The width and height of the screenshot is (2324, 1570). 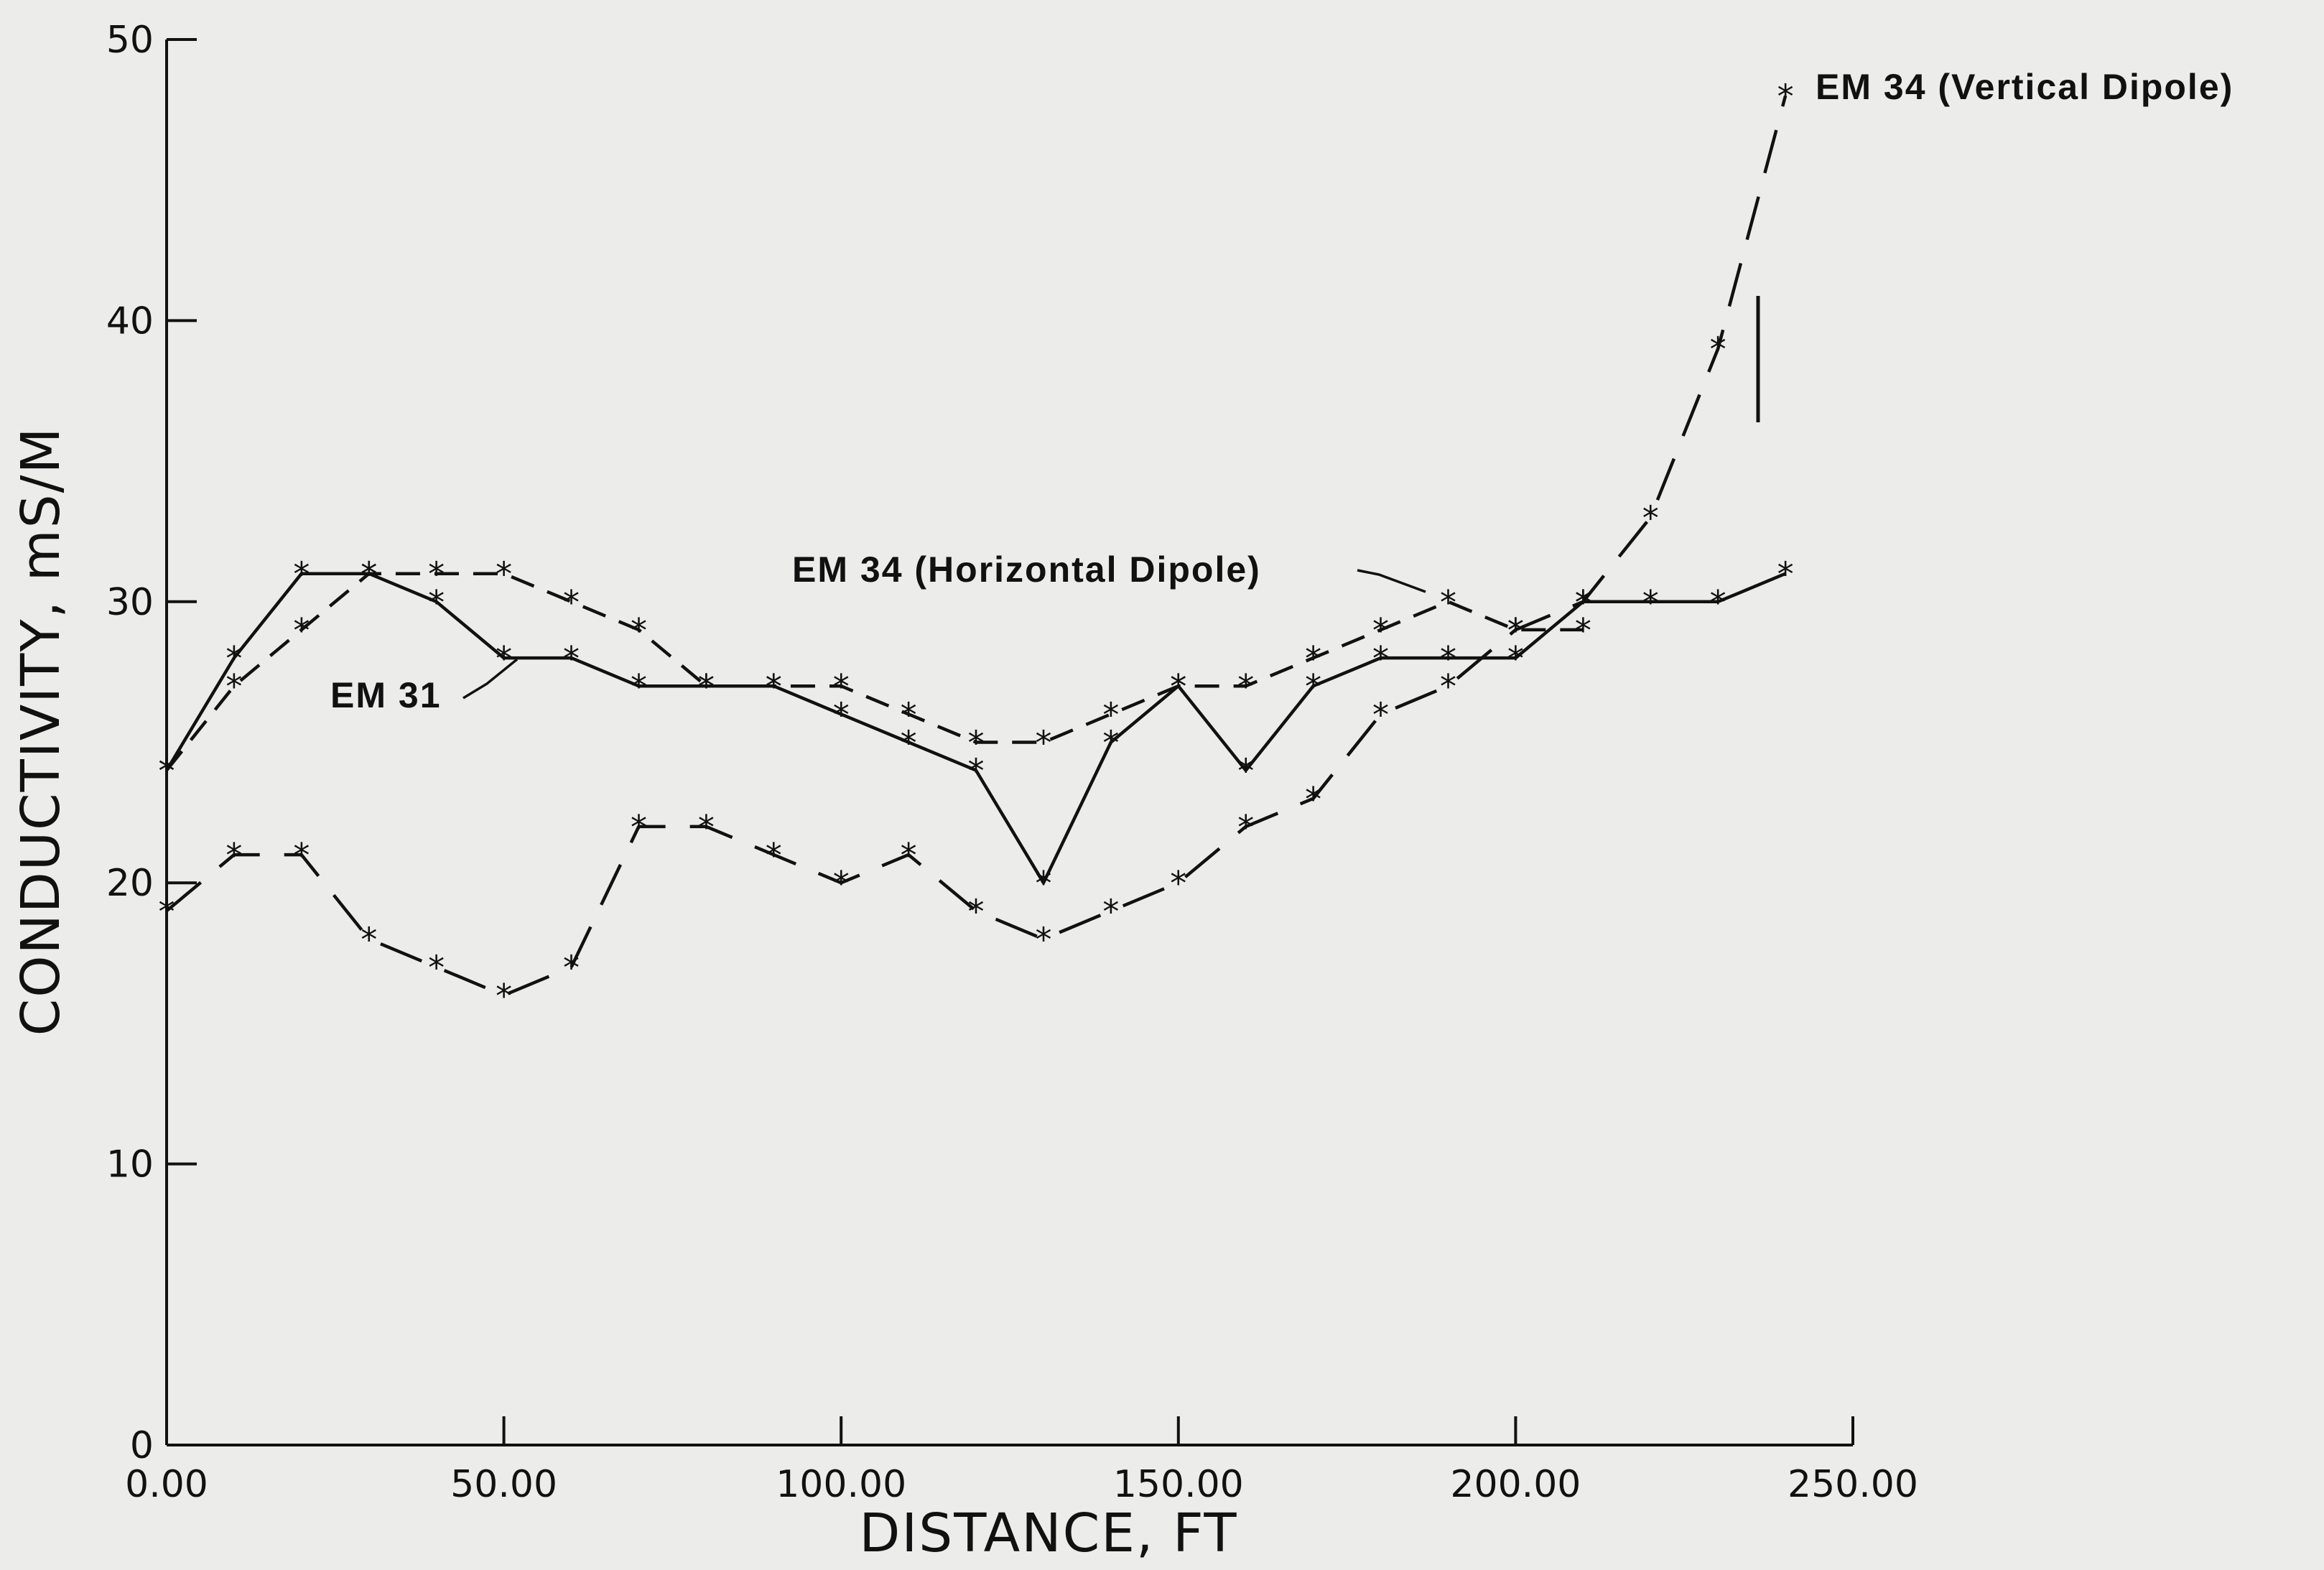 I want to click on y-tick-label: 40, so click(x=130, y=321).